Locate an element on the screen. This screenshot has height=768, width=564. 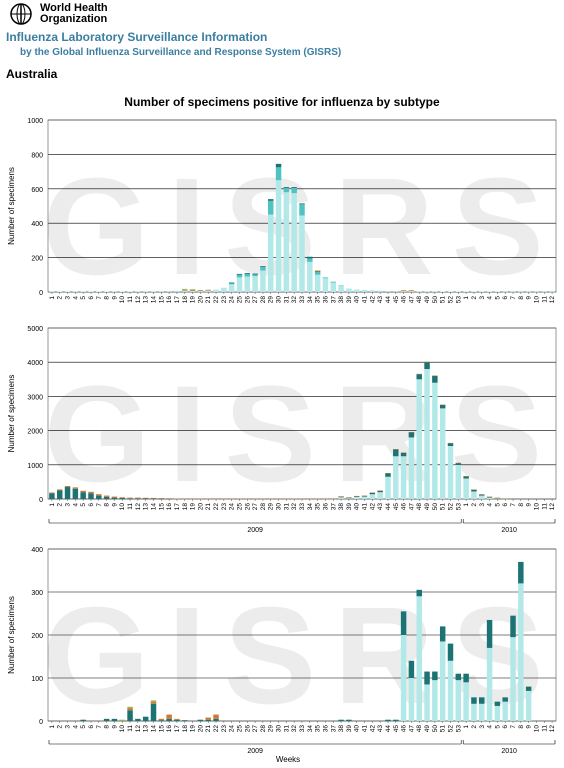
org-name-line1: World Health is located at coordinates (74, 8).